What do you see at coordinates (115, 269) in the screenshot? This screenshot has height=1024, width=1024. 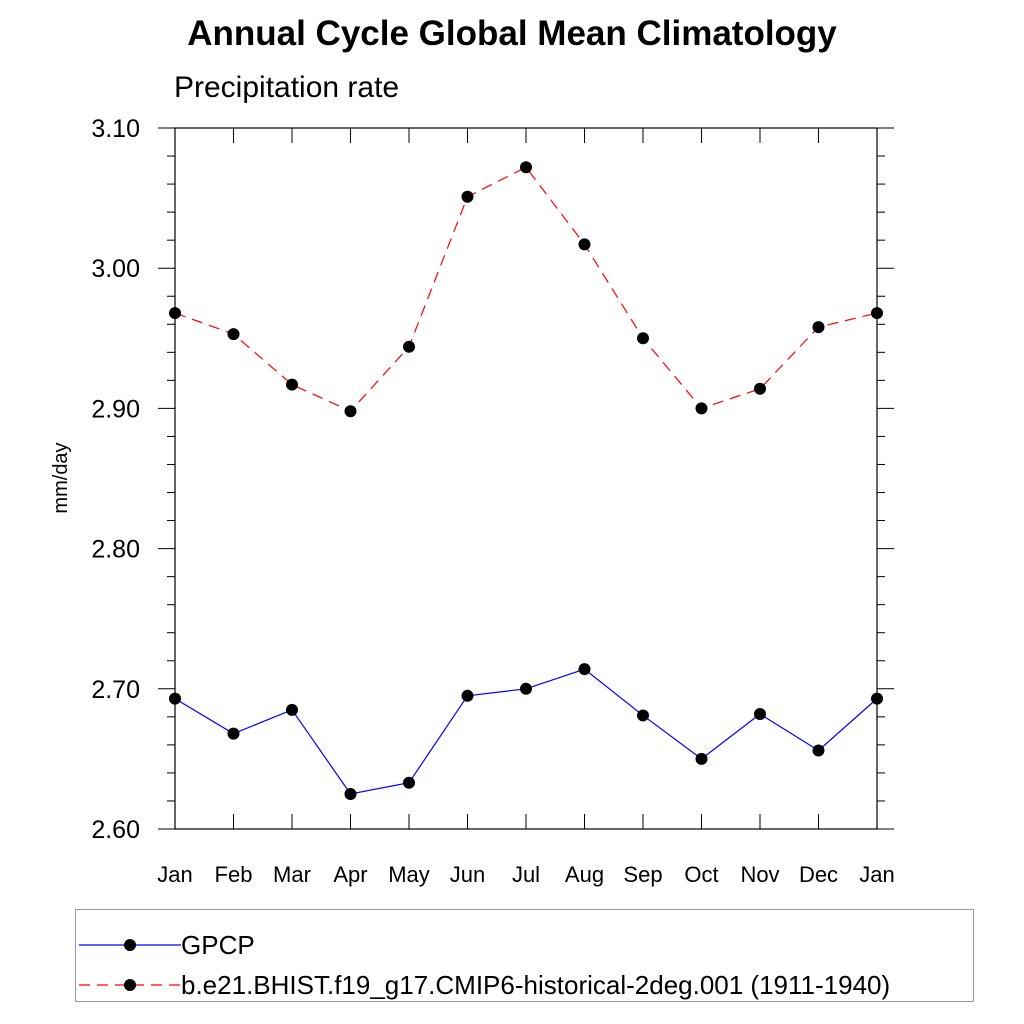 I see `y-tick-label: 3.00` at bounding box center [115, 269].